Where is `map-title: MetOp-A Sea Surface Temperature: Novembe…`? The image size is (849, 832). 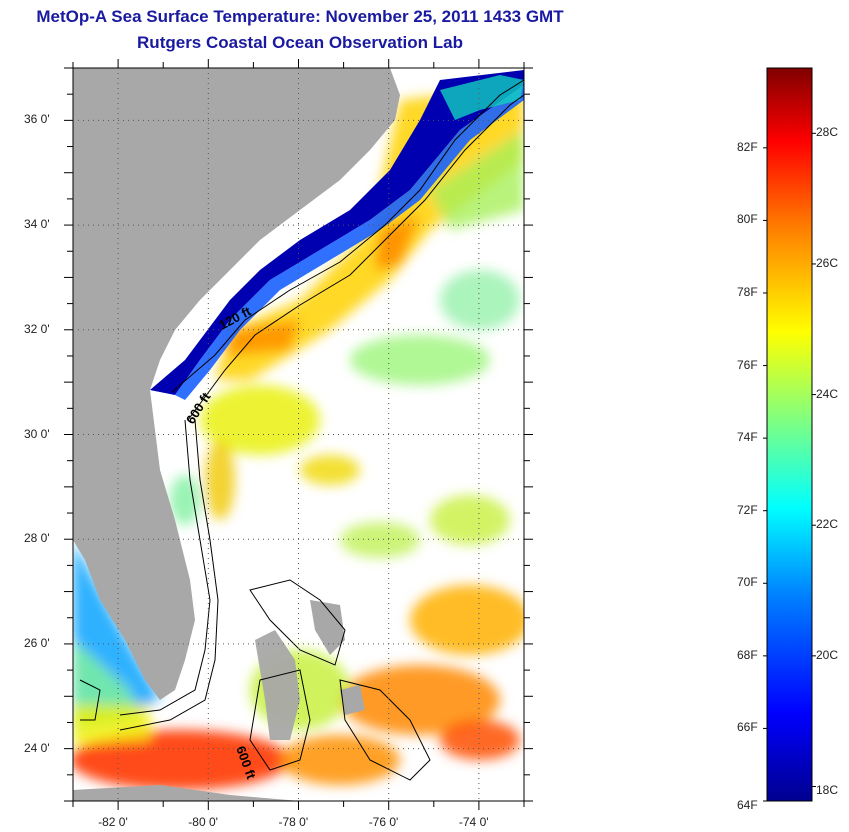 map-title: MetOp-A Sea Surface Temperature: Novembe… is located at coordinates (300, 16).